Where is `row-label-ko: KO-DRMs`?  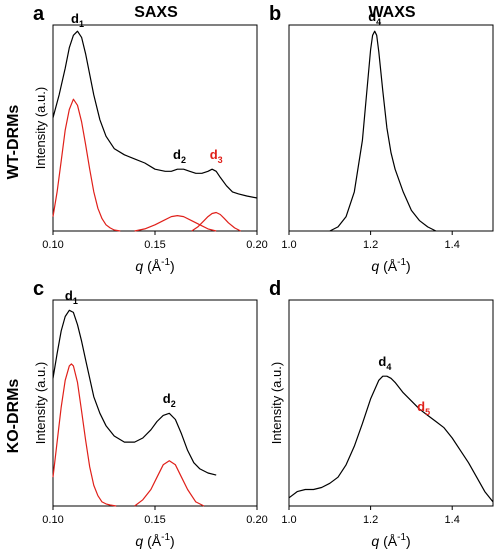 row-label-ko: KO-DRMs is located at coordinates (13, 416).